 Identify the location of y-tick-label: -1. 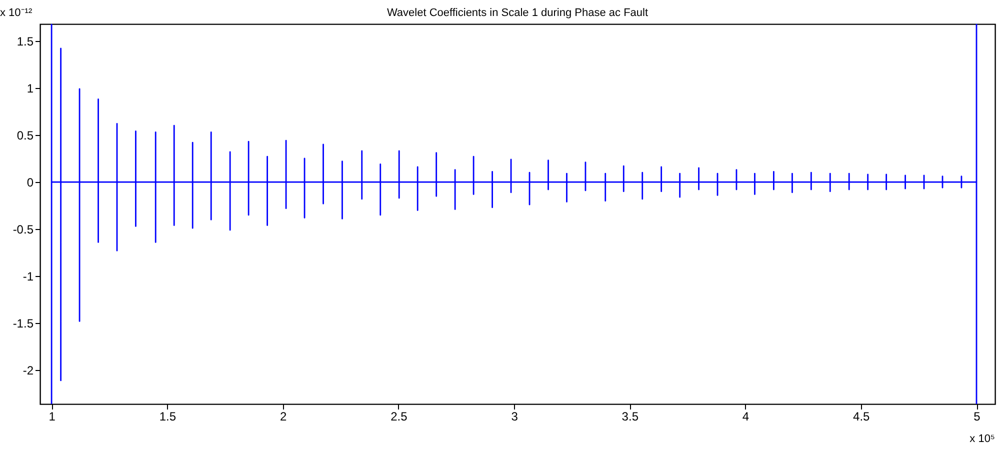
(28, 277).